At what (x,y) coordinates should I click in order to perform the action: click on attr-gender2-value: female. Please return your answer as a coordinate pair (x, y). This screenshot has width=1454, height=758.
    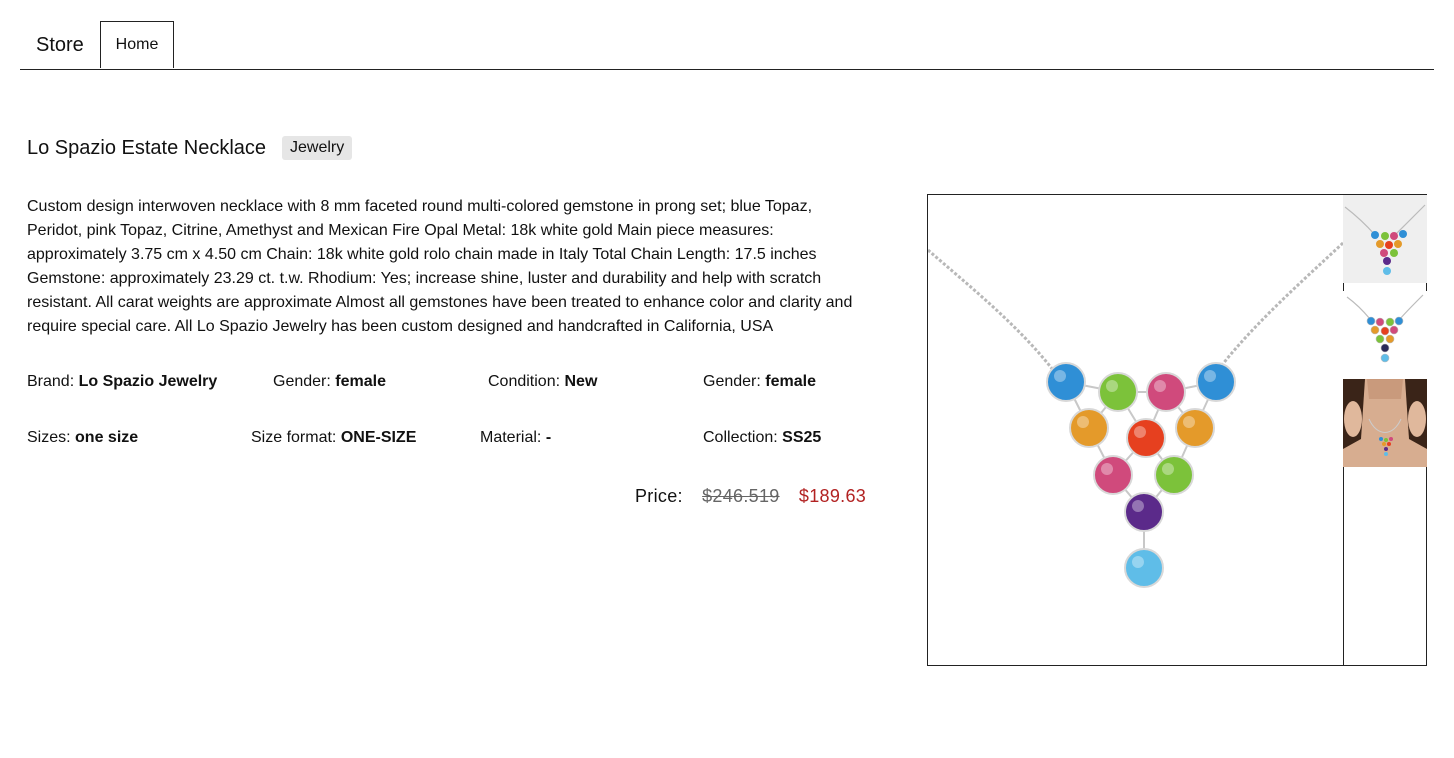
    Looking at the image, I should click on (790, 381).